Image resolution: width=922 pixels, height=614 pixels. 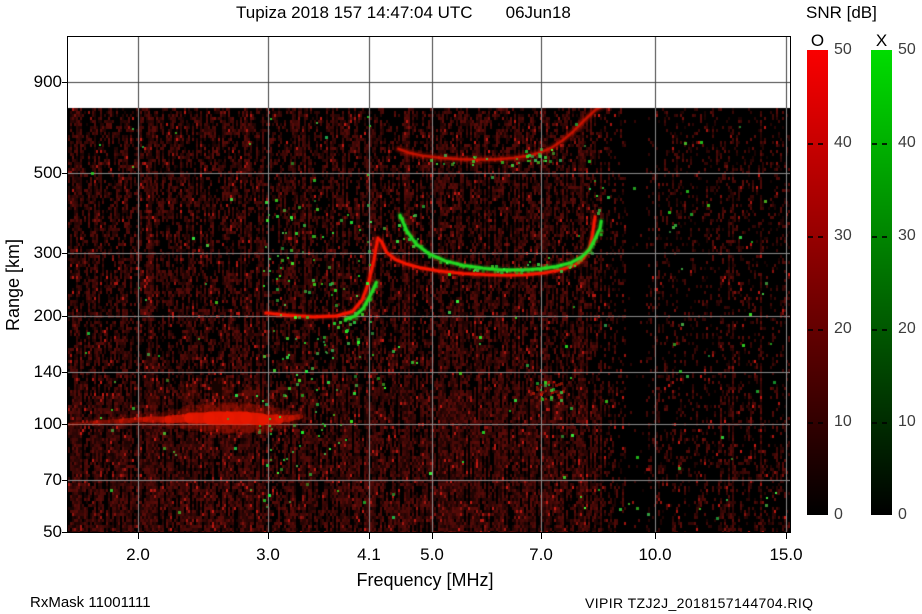 What do you see at coordinates (47, 172) in the screenshot?
I see `y-tick-label-500: 500` at bounding box center [47, 172].